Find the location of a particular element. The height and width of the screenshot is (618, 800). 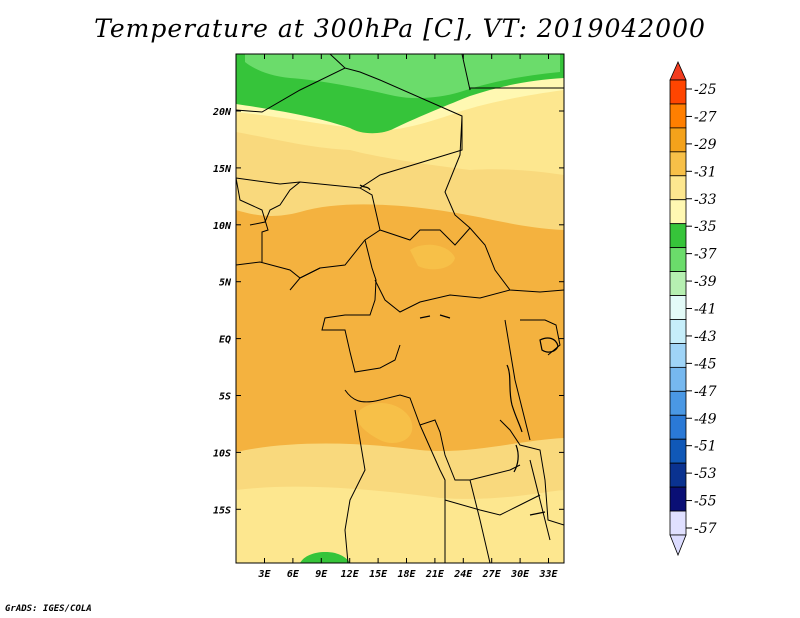

lat-label: 5S is located at coordinates (225, 397).